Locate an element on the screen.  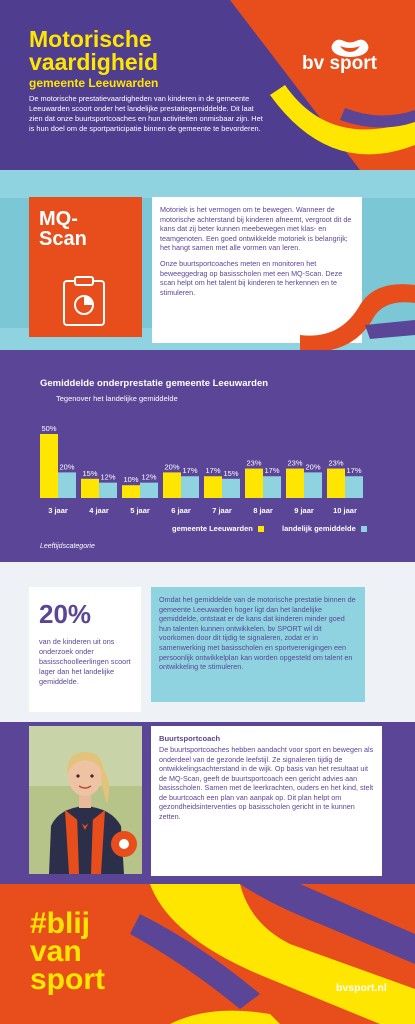
slogan: #blij van sport is located at coordinates (67, 951).